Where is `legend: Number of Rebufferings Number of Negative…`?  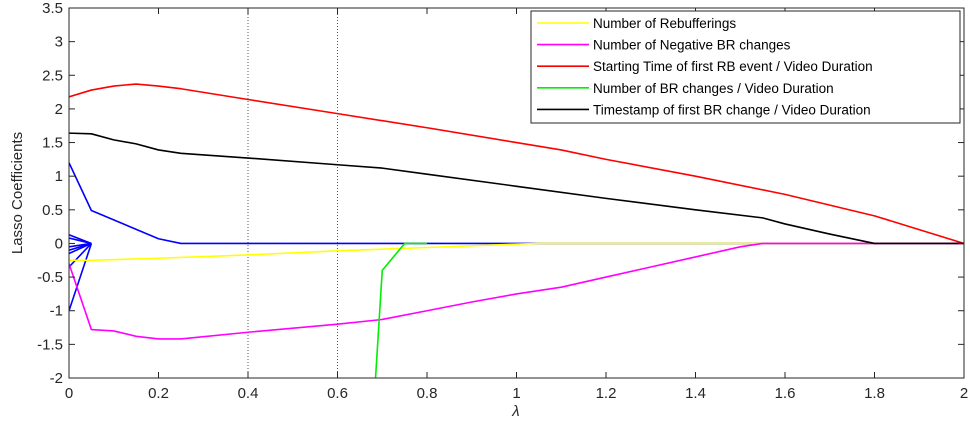 legend: Number of Rebufferings Number of Negative… is located at coordinates (745, 67).